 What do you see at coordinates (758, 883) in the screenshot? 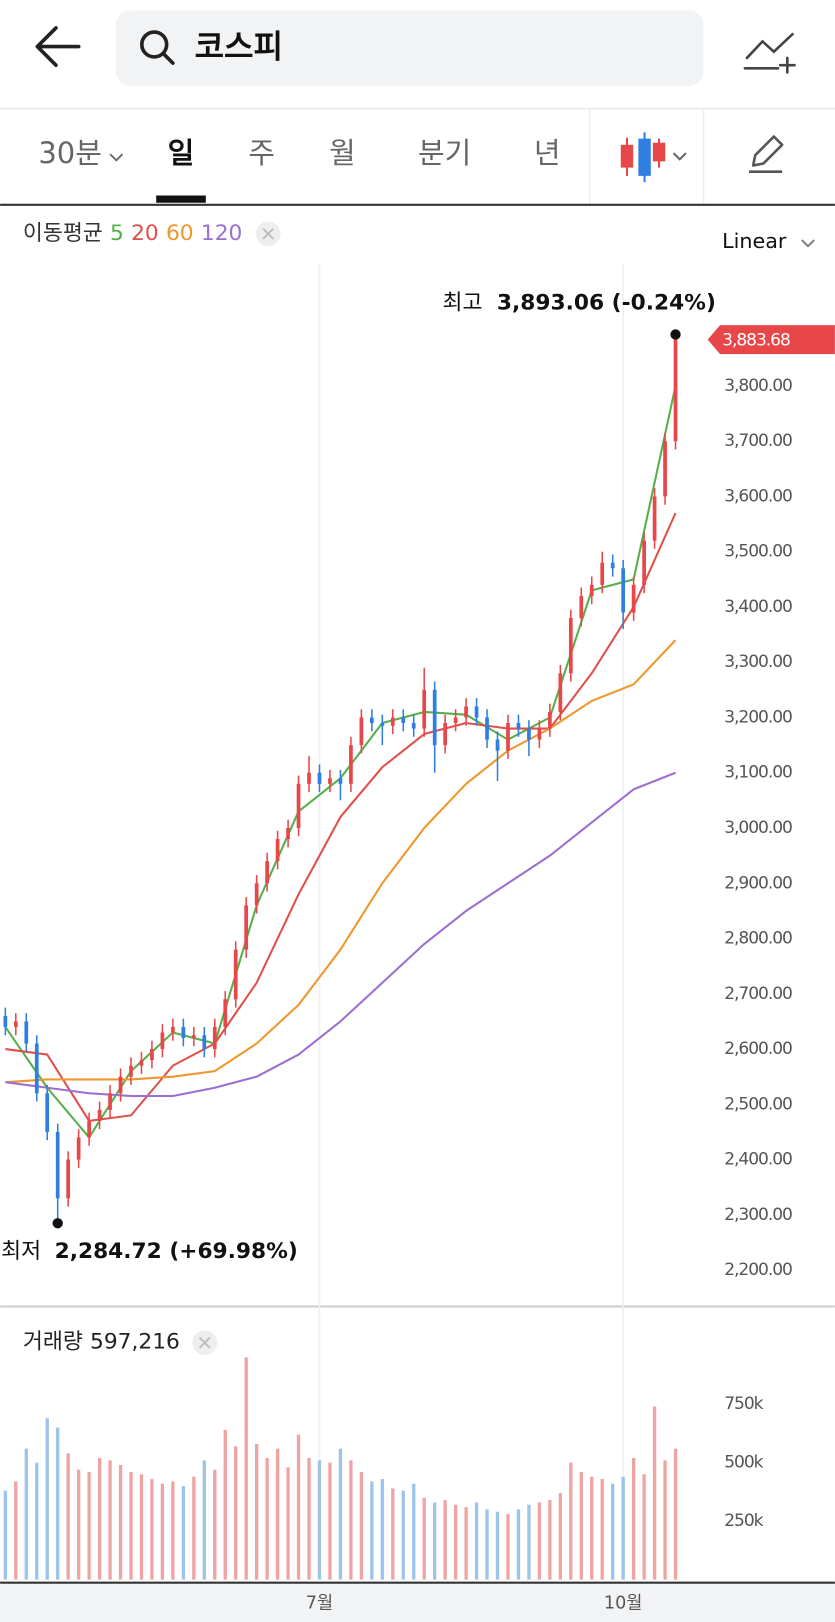
I see `y-tick-label: 2,900.00` at bounding box center [758, 883].